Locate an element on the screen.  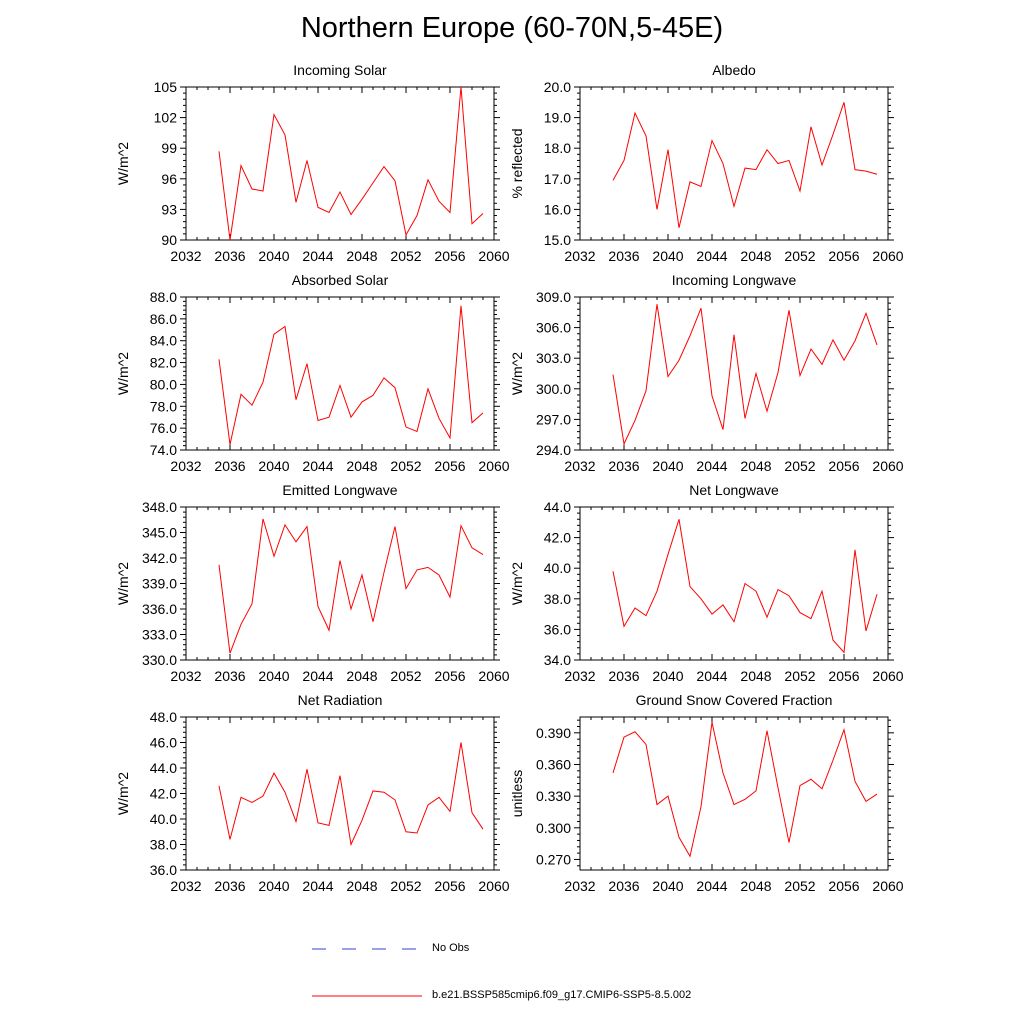
chart-0-xtick-label: 2044 is located at coordinates (317, 256).